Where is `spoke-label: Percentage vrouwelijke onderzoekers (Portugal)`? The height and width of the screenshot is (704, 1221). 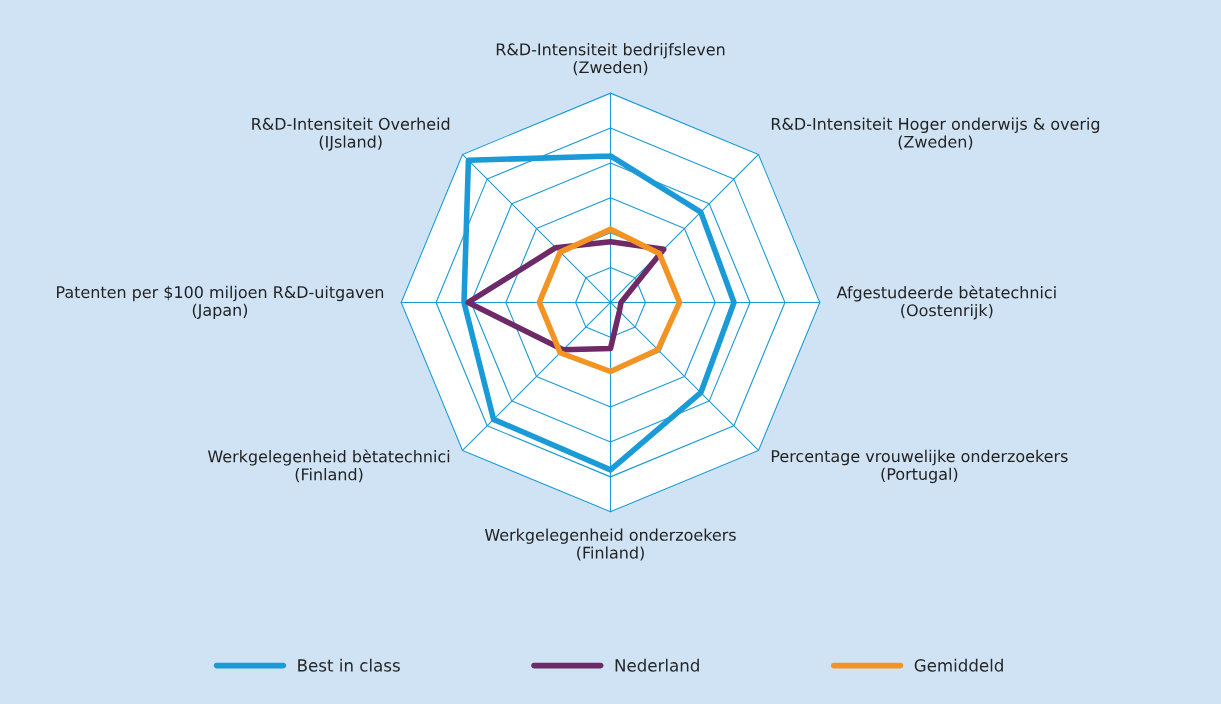 spoke-label: Percentage vrouwelijke onderzoekers (Portugal) is located at coordinates (919, 466).